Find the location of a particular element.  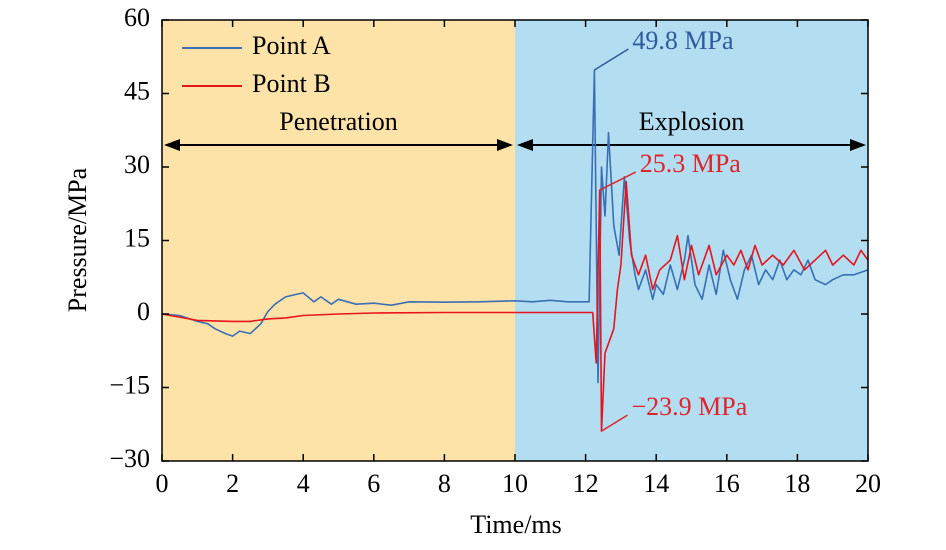

x-tick-label: 14 is located at coordinates (656, 483).